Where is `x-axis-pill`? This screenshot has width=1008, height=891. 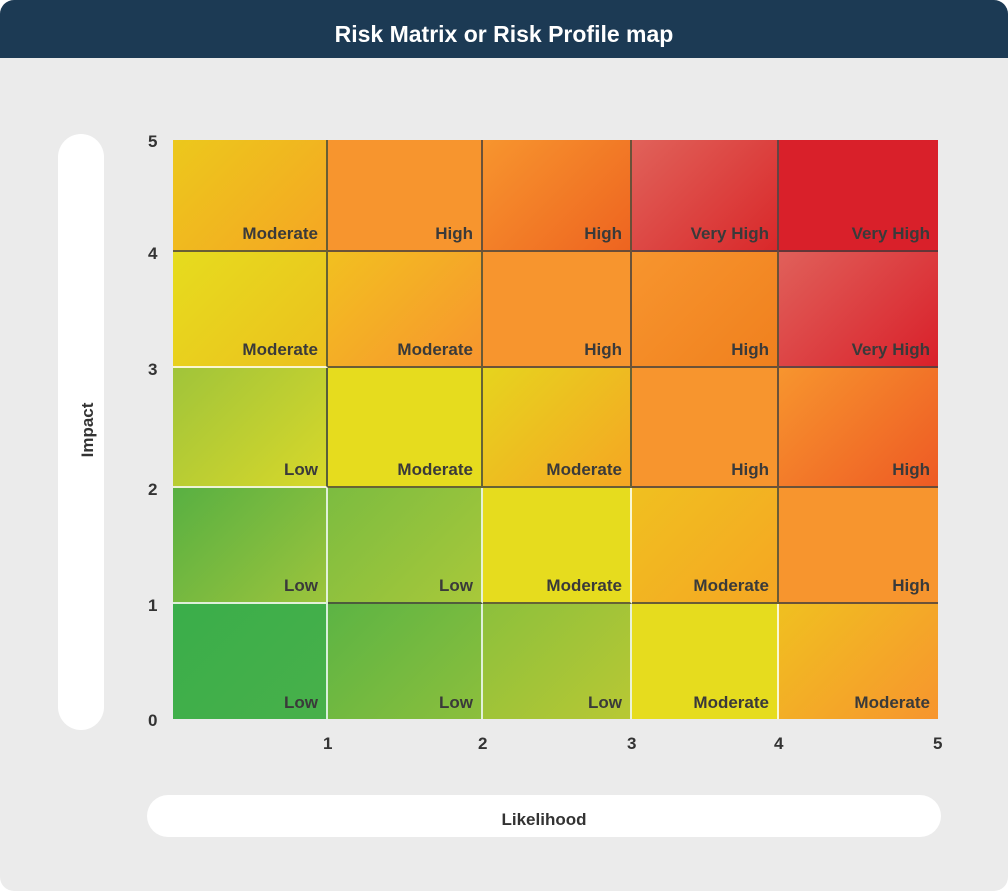 x-axis-pill is located at coordinates (544, 816).